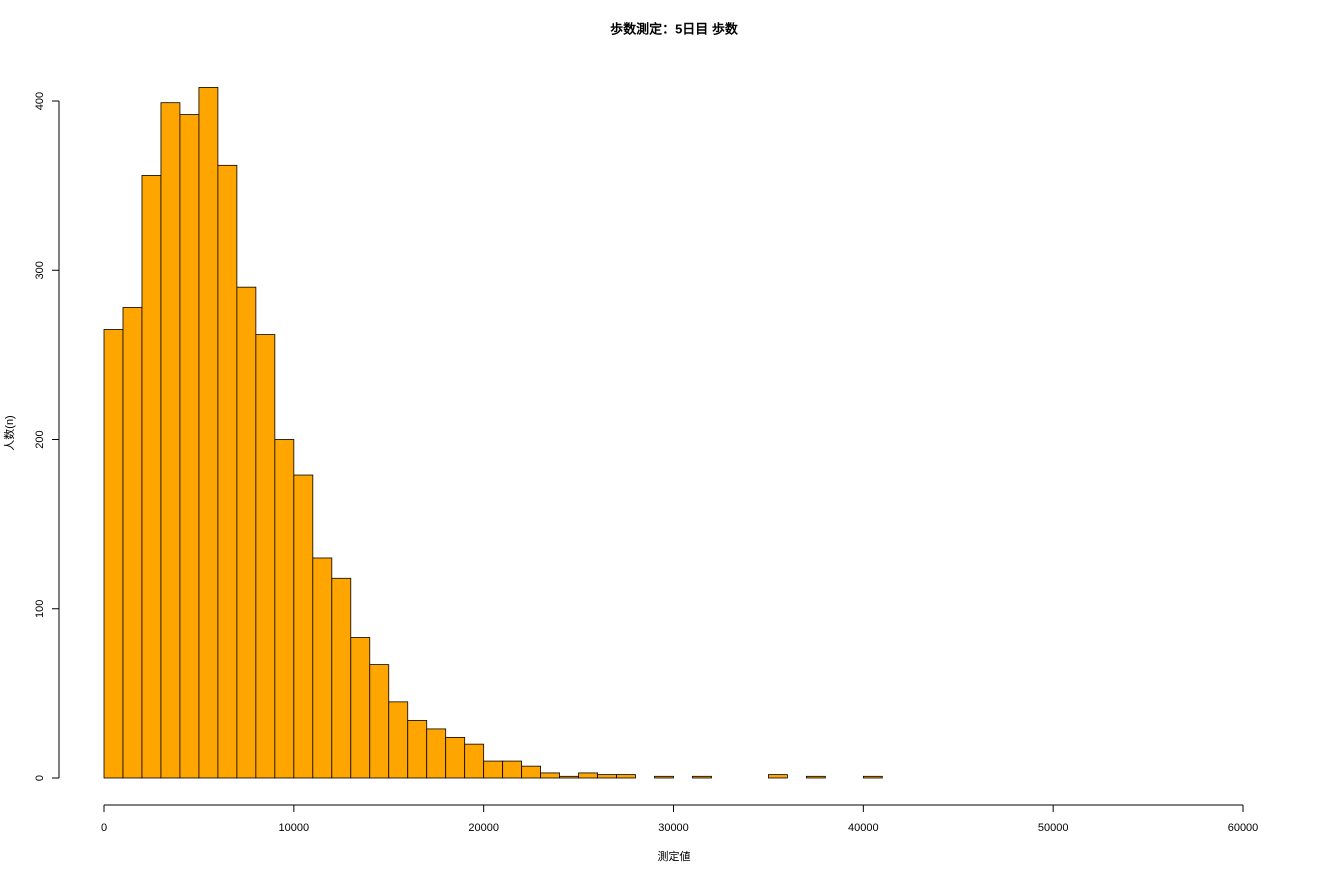  Describe the element at coordinates (863, 828) in the screenshot. I see `x-tick-label: 40000` at that location.